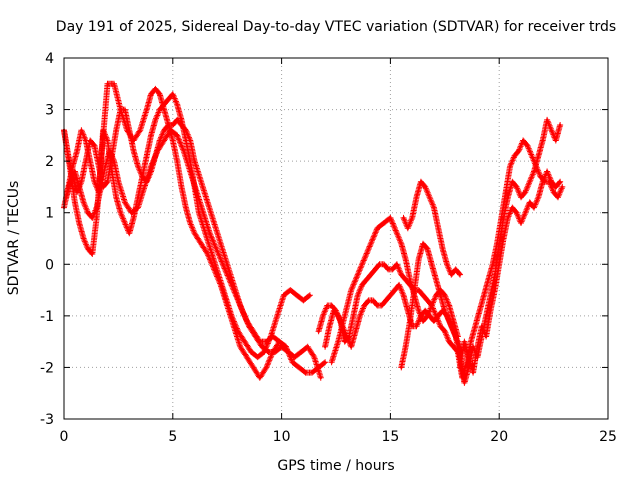  I want to click on x-tick-label: 5, so click(172, 437).